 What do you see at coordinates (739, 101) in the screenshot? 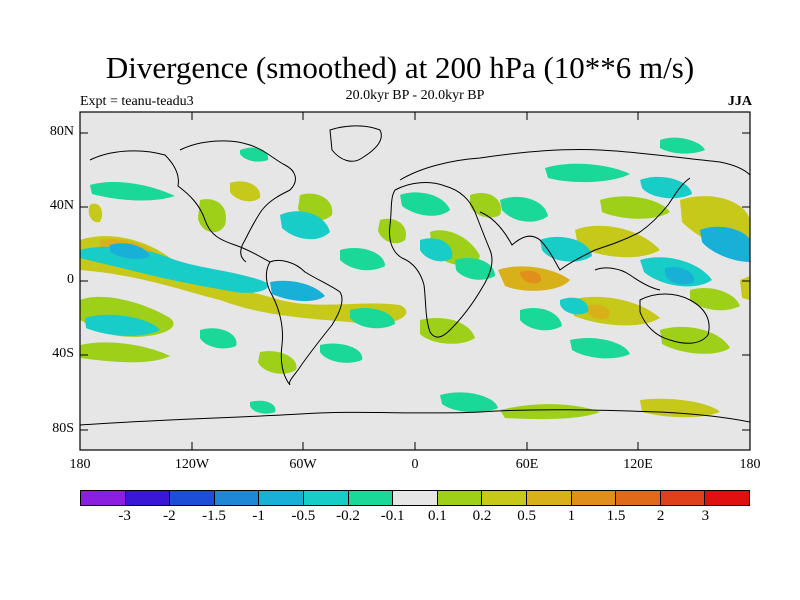
I see `season-label: JJA` at bounding box center [739, 101].